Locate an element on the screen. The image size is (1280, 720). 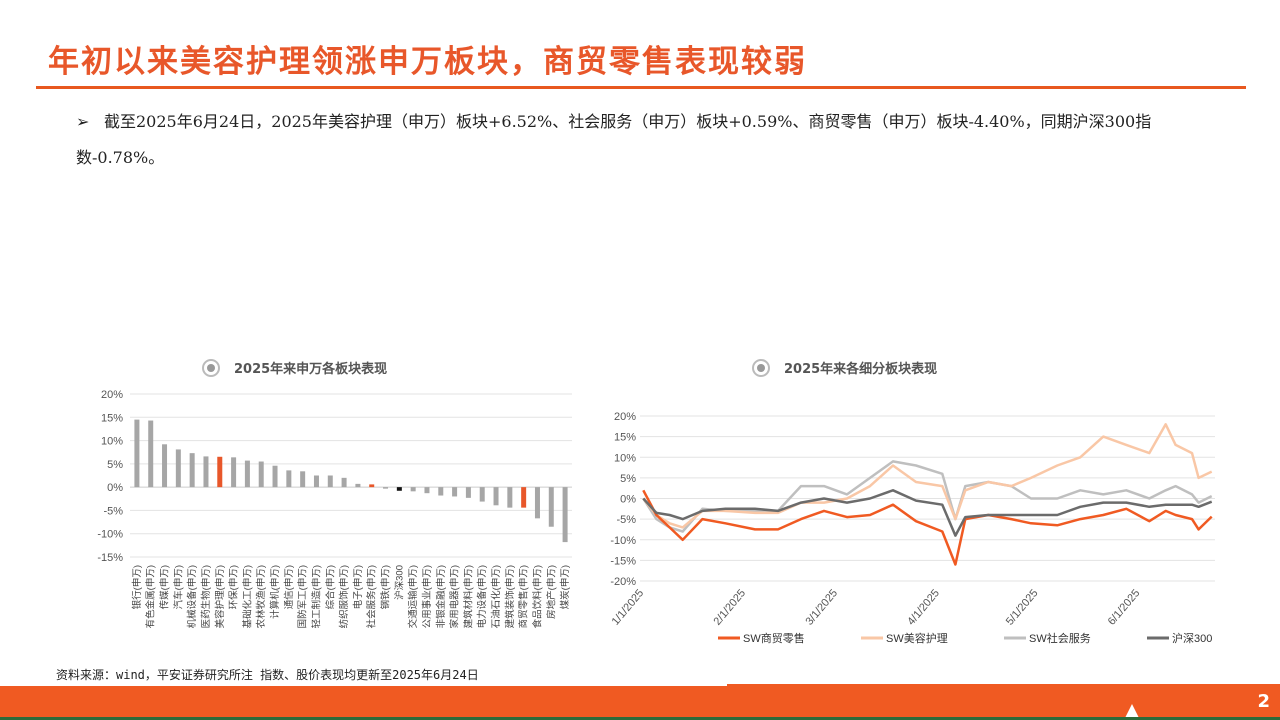
x-tick-label: 通信(申万) is located at coordinates (289, 587).